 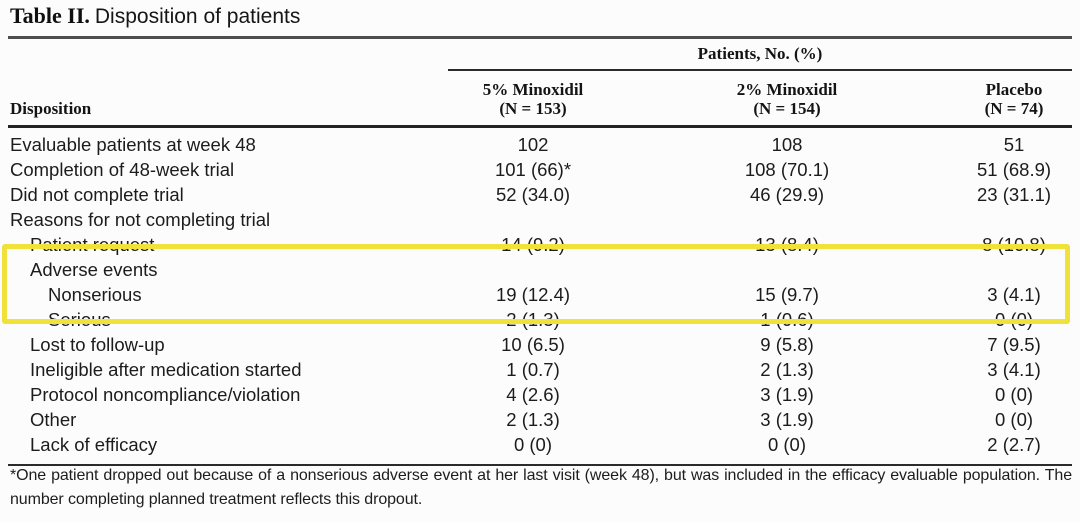 What do you see at coordinates (166, 369) in the screenshot?
I see `row-label: Ineligible after medication started` at bounding box center [166, 369].